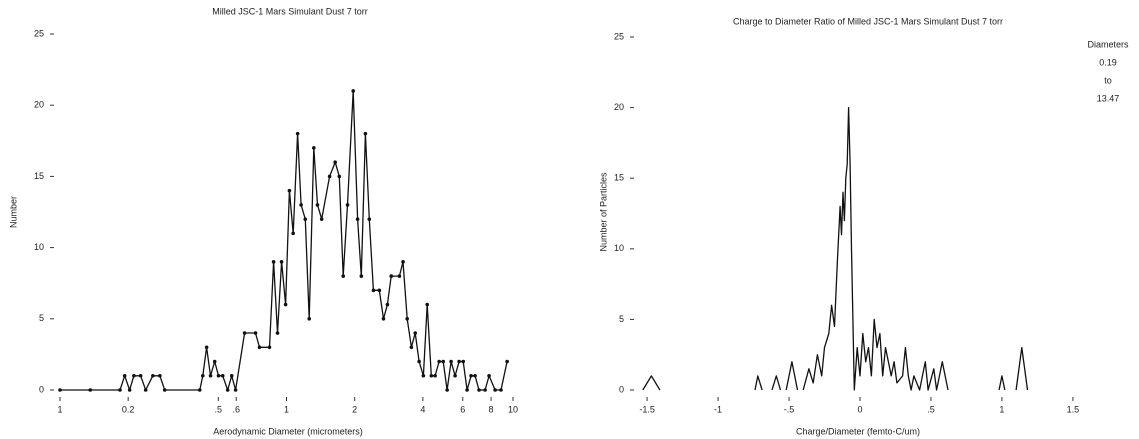  I want to click on y-axis-label: Number, so click(13, 212).